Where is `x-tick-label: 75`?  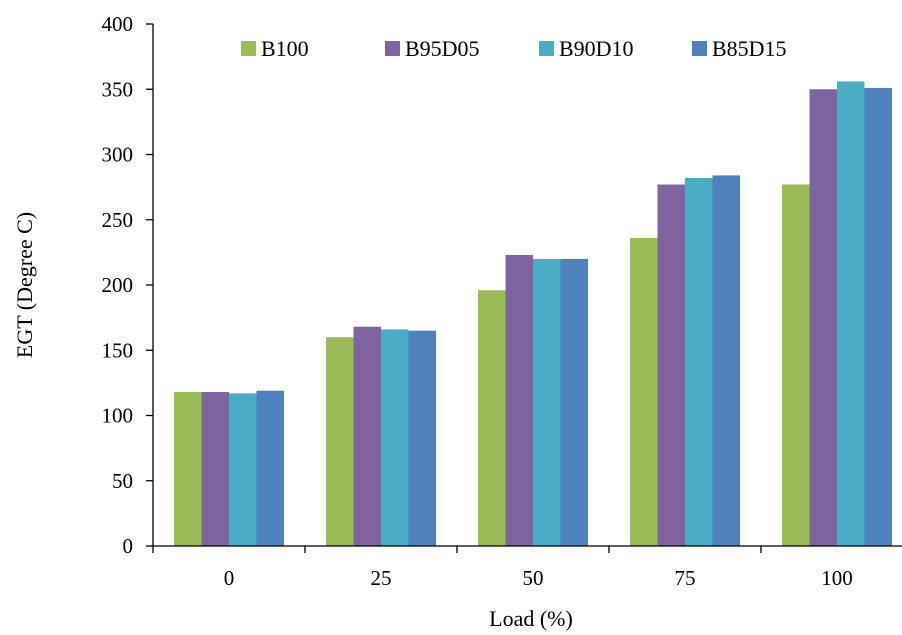 x-tick-label: 75 is located at coordinates (685, 578).